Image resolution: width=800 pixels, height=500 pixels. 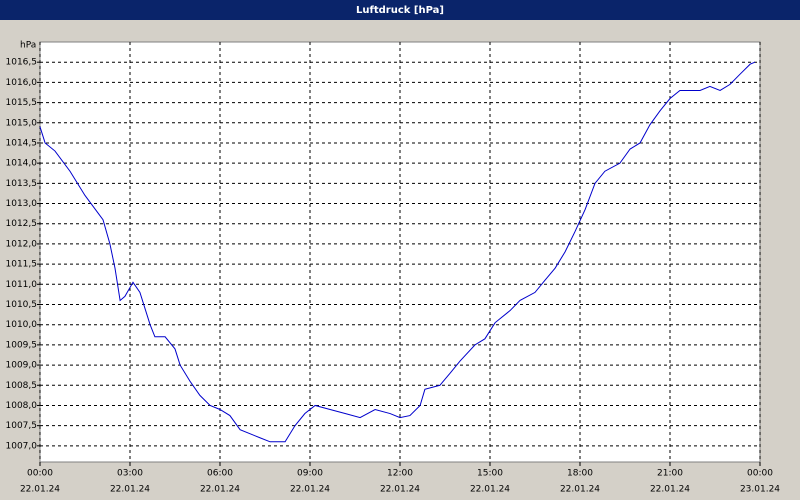 What do you see at coordinates (22, 426) in the screenshot?
I see `y-tick-label: 1007,5` at bounding box center [22, 426].